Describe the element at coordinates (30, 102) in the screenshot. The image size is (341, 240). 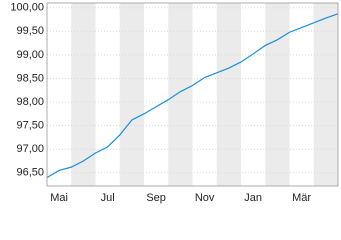
I see `y-tick-label: 98,00` at that location.